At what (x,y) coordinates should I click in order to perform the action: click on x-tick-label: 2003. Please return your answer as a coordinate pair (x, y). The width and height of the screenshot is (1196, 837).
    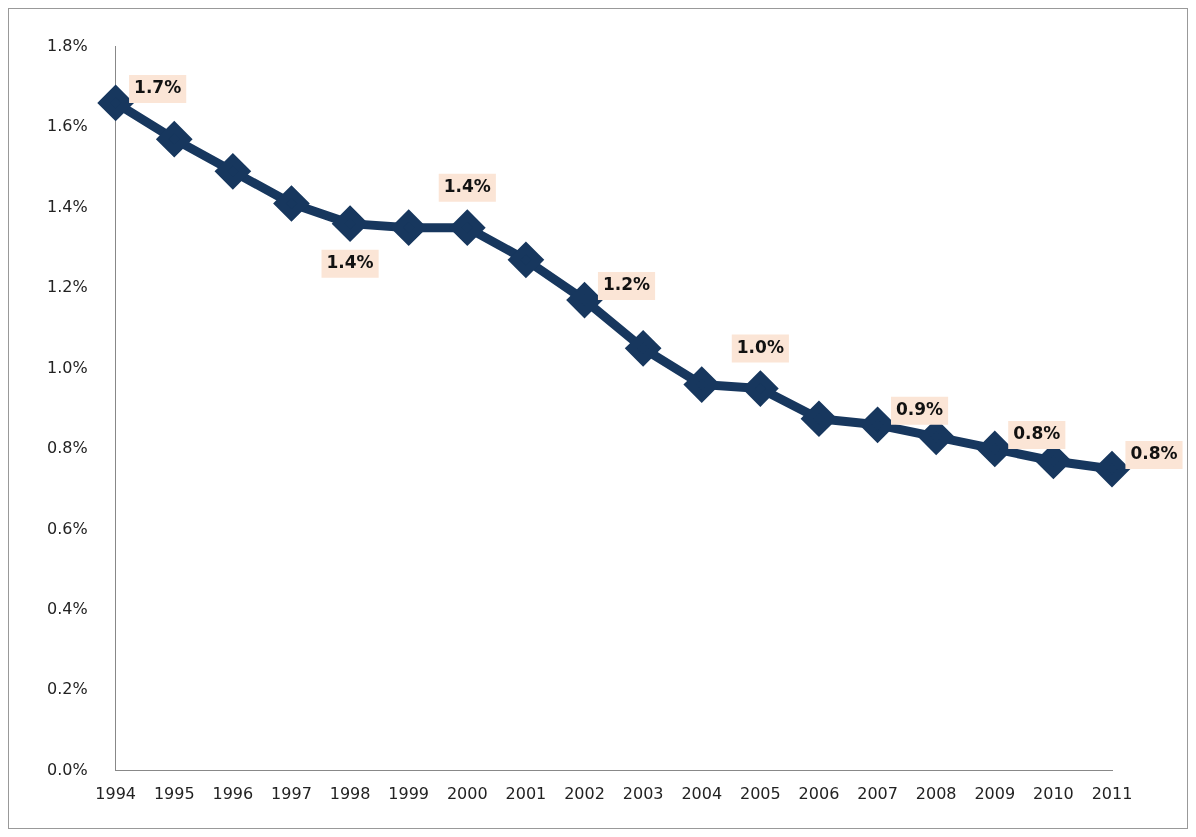
    Looking at the image, I should click on (643, 793).